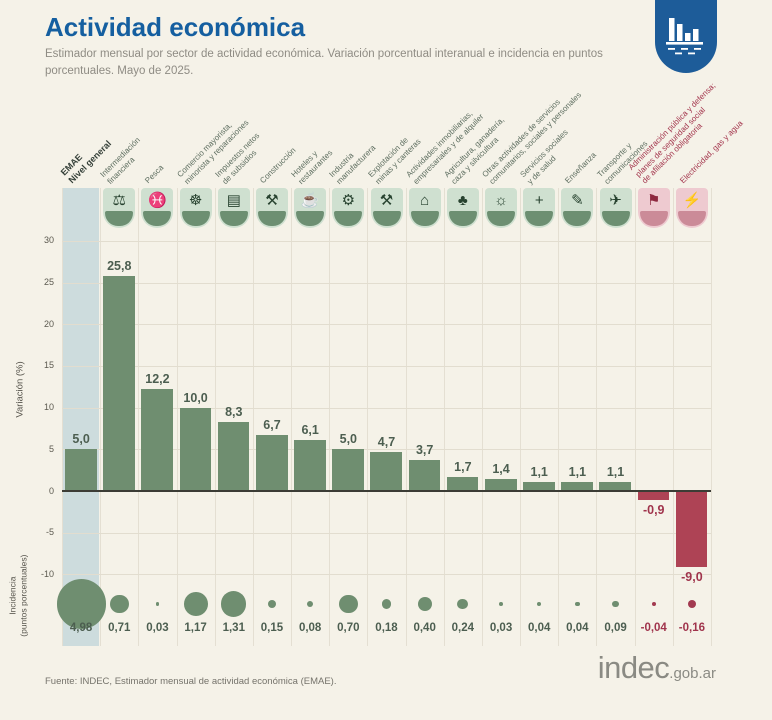 The height and width of the screenshot is (720, 772). I want to click on transport-comms-icon-glyph: ✈, so click(615, 200).